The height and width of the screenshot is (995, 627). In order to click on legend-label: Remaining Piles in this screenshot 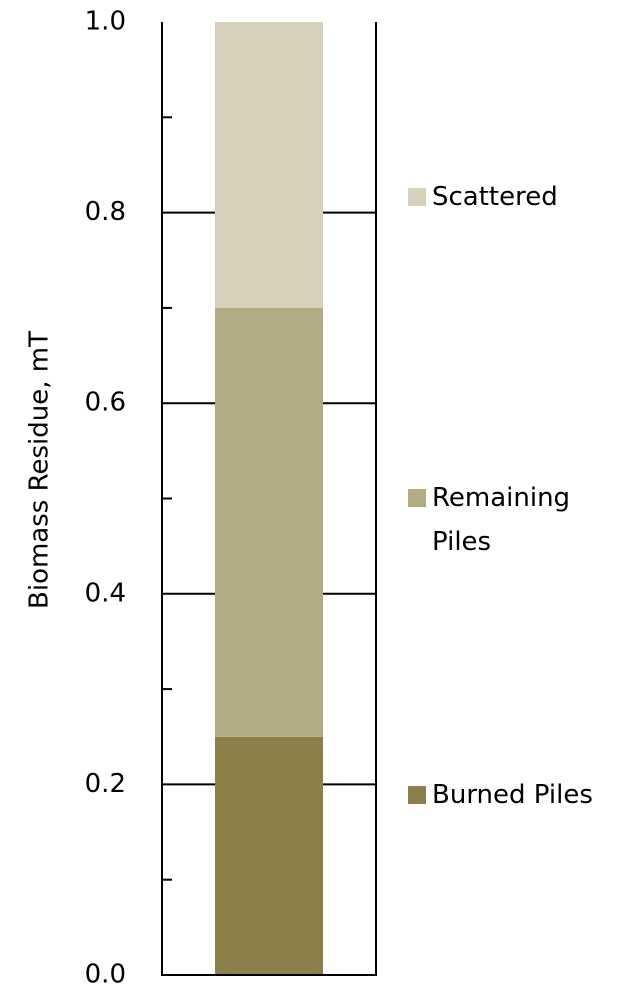, I will do `click(501, 520)`.